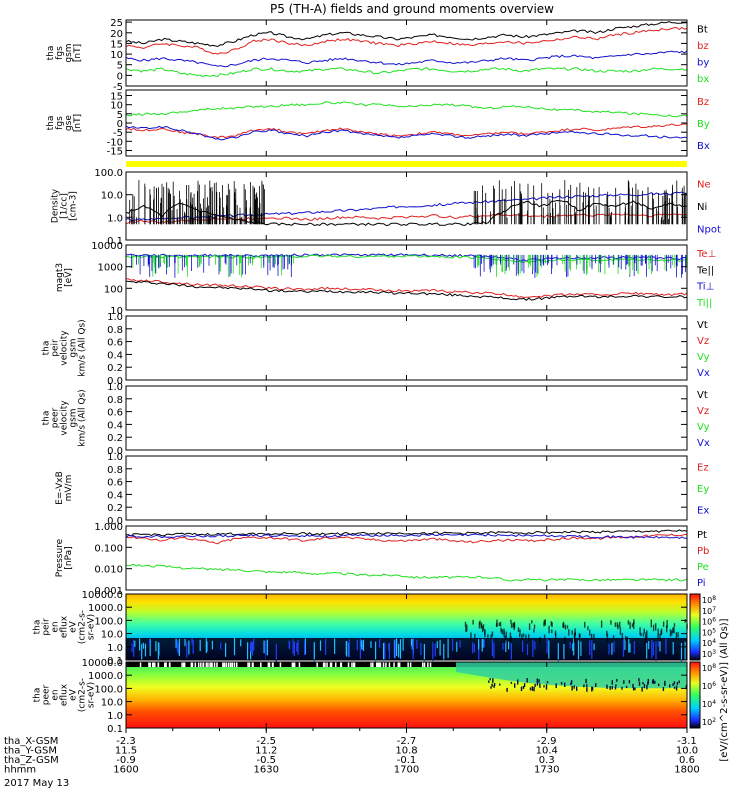 Image resolution: width=750 pixels, height=800 pixels. Describe the element at coordinates (56, 694) in the screenshot. I see `y-axis-label: en` at that location.